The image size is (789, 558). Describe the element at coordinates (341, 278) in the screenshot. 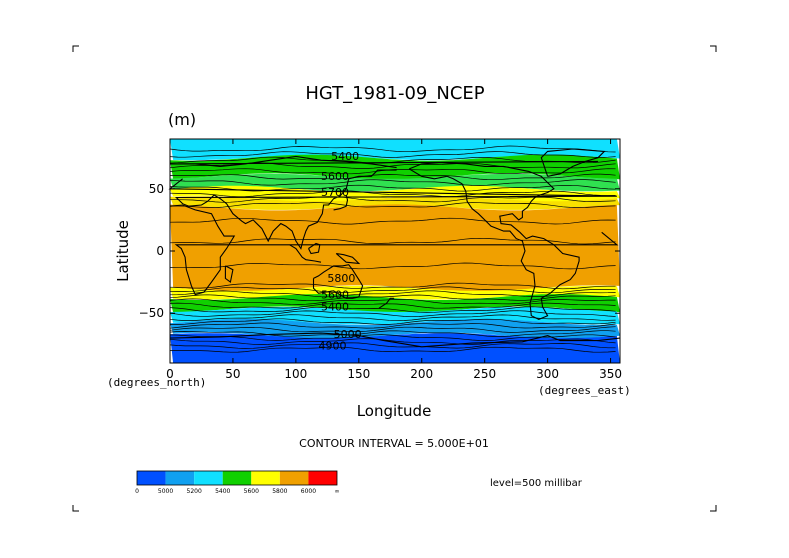

I see `contour-label: 5800` at that location.